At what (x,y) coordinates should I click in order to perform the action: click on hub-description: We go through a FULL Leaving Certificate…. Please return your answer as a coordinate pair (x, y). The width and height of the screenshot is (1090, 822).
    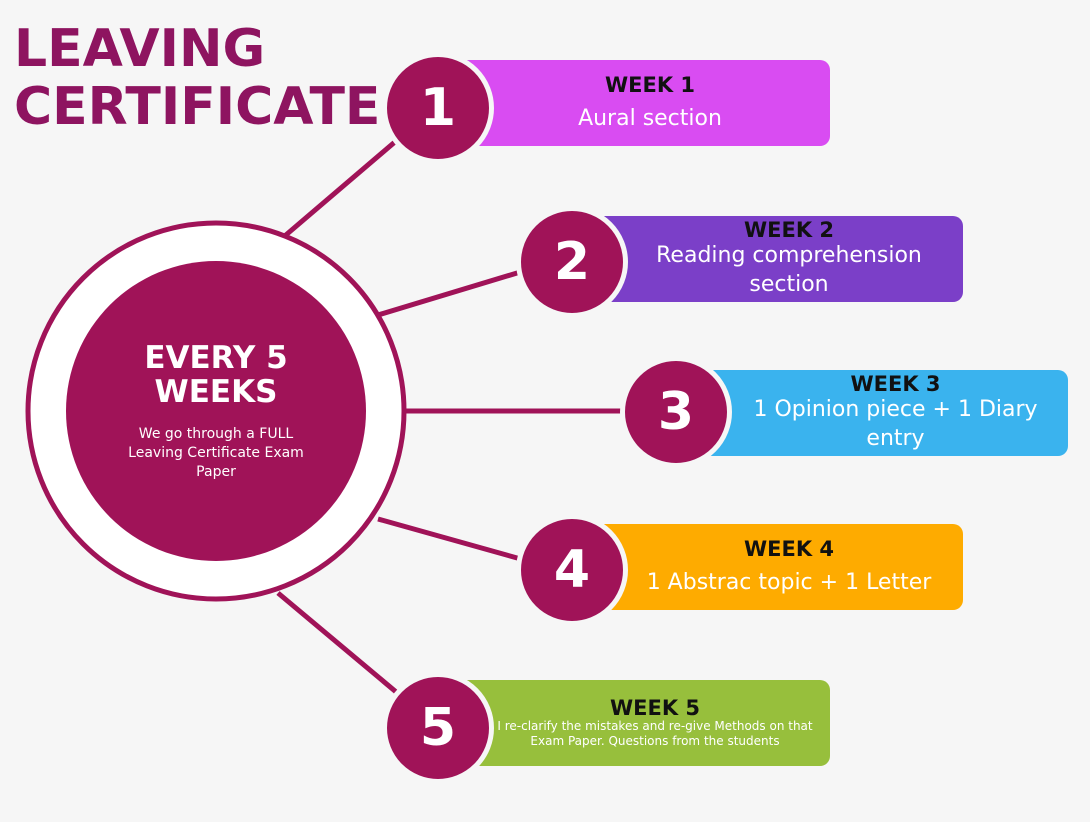
    Looking at the image, I should click on (216, 452).